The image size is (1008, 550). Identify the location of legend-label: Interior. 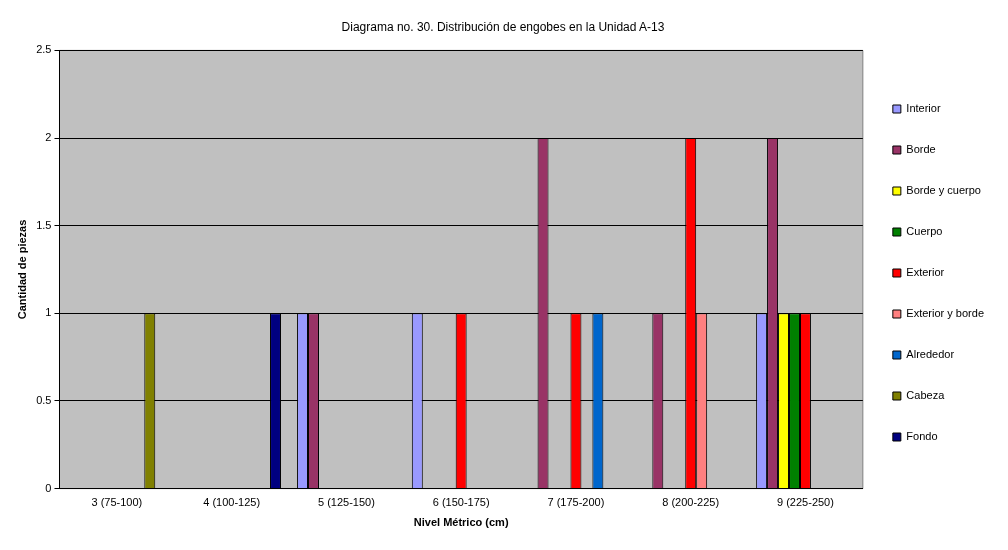
(923, 108).